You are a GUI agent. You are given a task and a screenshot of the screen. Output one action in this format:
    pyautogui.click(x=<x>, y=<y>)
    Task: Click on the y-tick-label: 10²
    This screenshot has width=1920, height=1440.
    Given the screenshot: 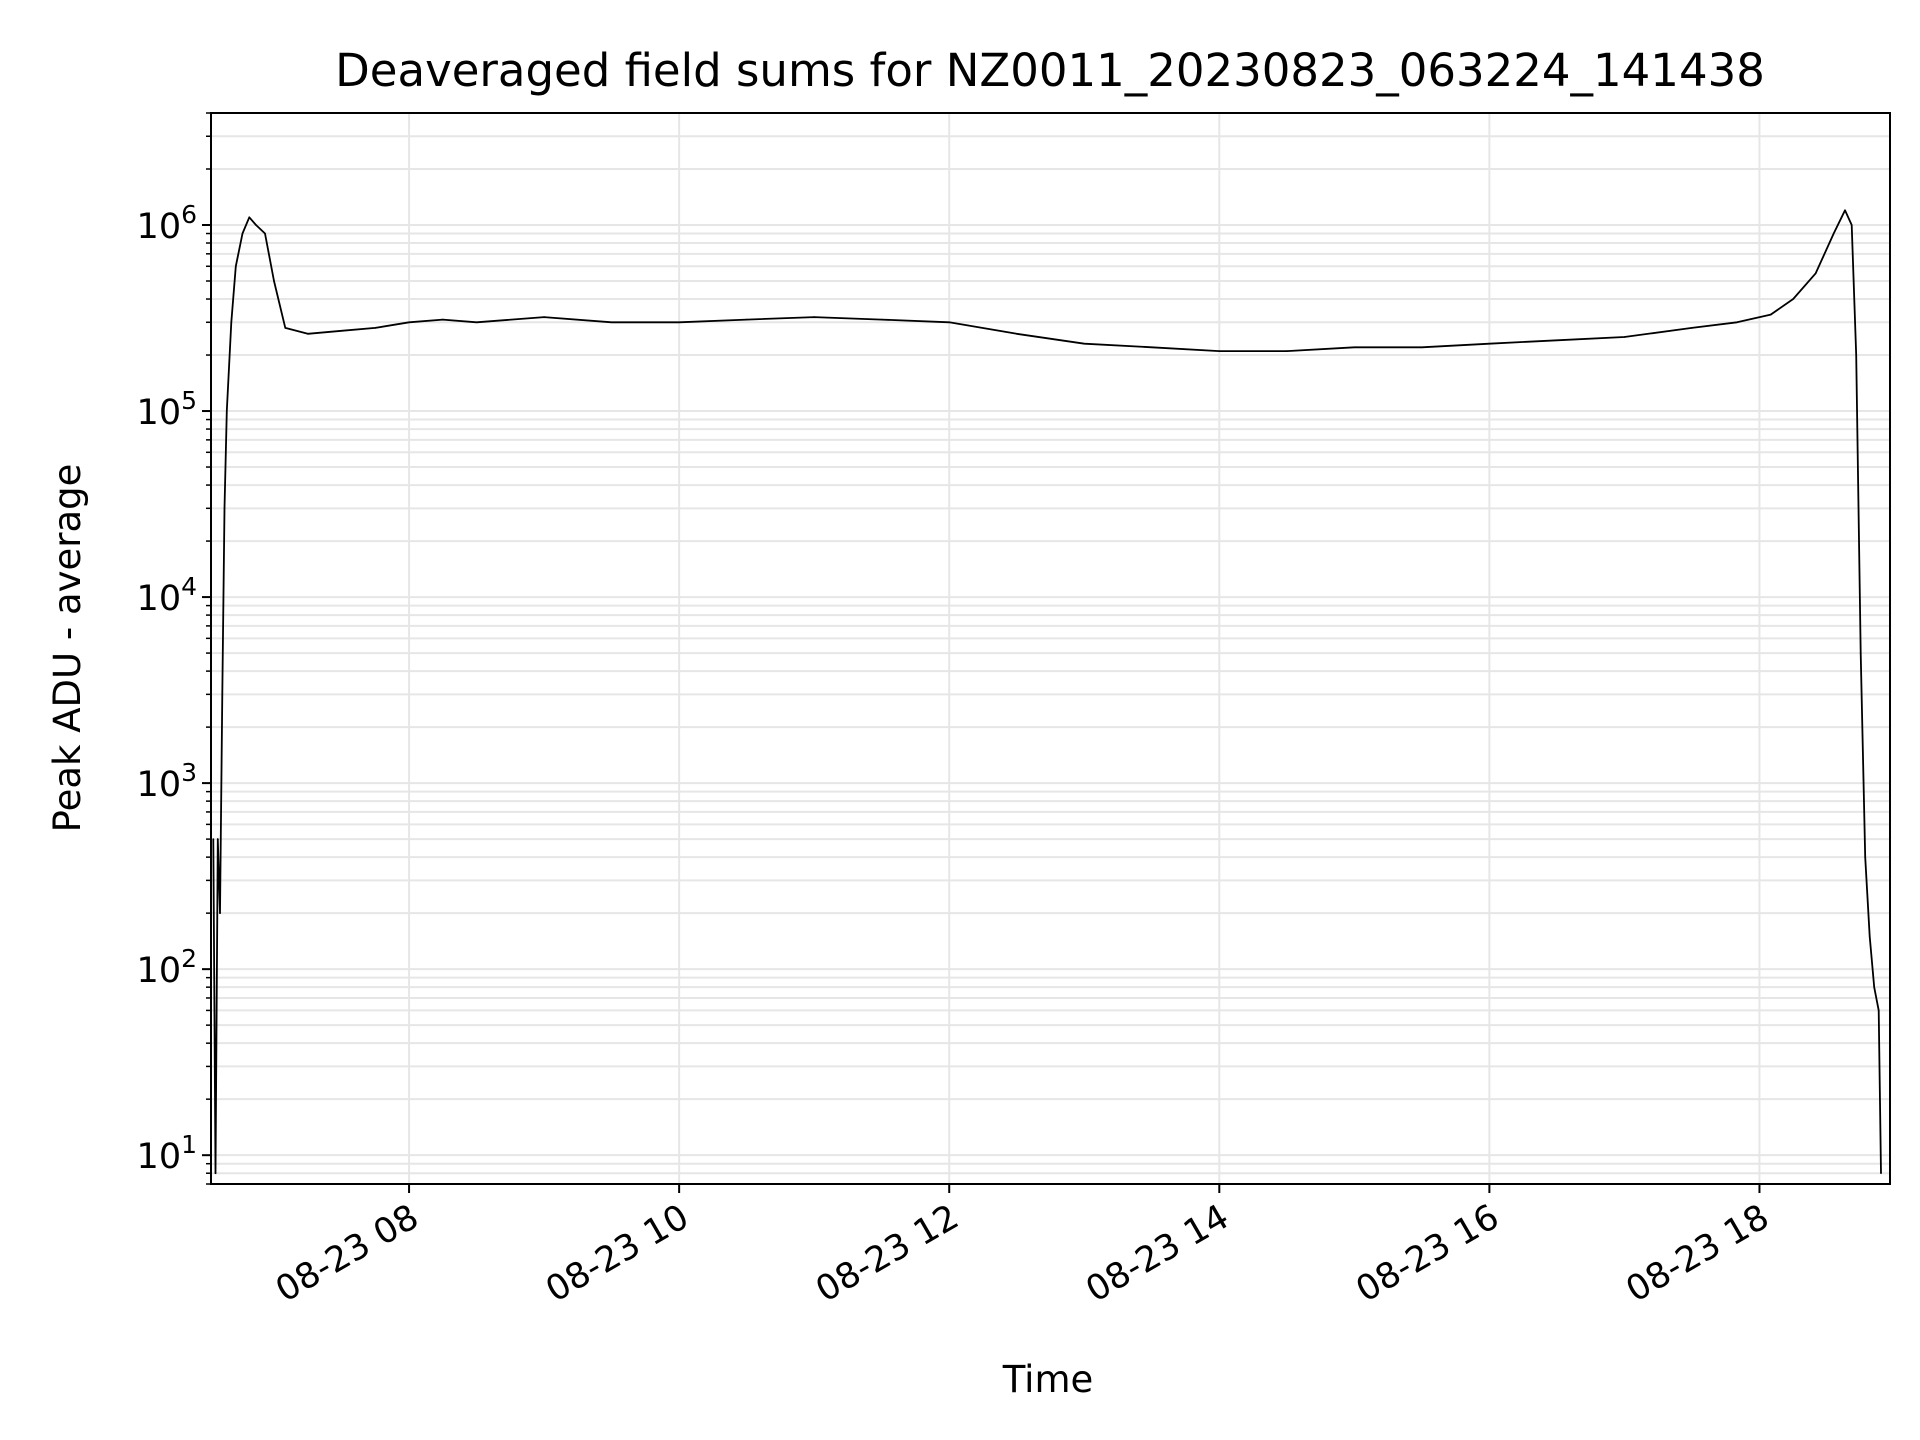 What is the action you would take?
    pyautogui.click(x=167, y=967)
    